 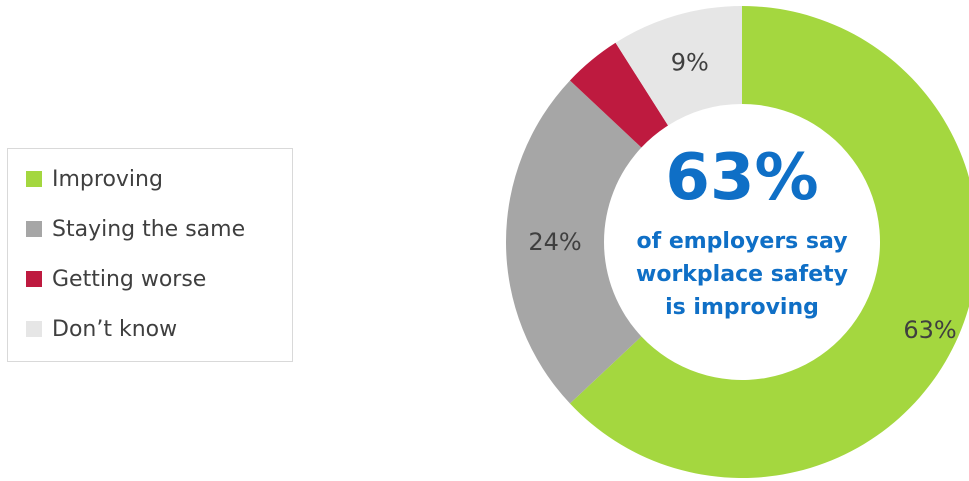 What do you see at coordinates (149, 229) in the screenshot?
I see `legend-label: Staying the same` at bounding box center [149, 229].